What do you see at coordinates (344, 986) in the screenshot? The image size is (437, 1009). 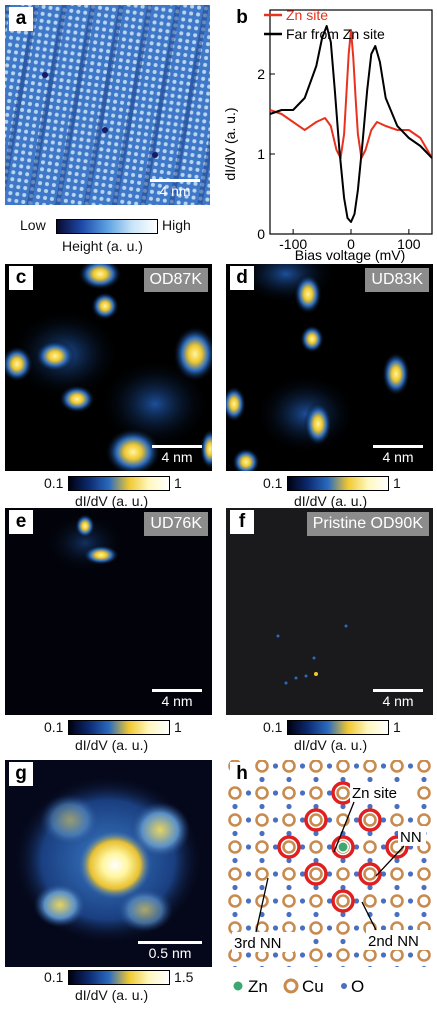 I see `o-legend-marker` at bounding box center [344, 986].